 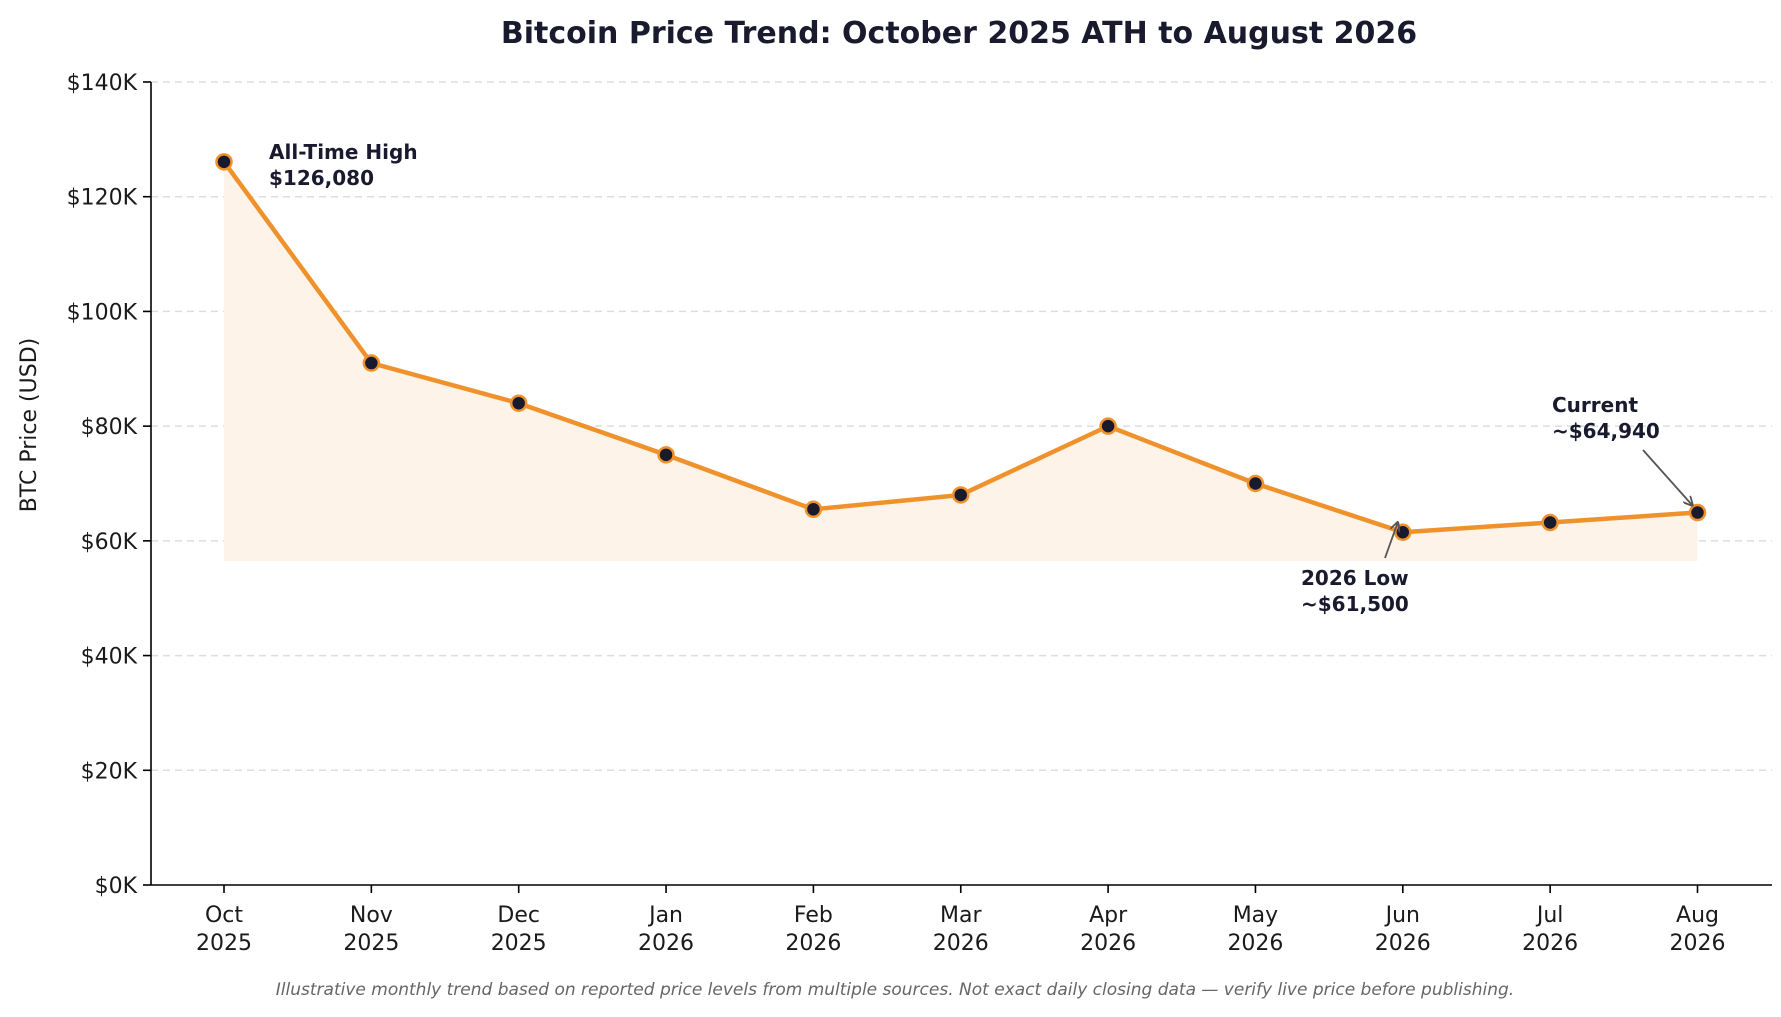 What do you see at coordinates (665, 915) in the screenshot?
I see `x-tick-label-month-3: Jan` at bounding box center [665, 915].